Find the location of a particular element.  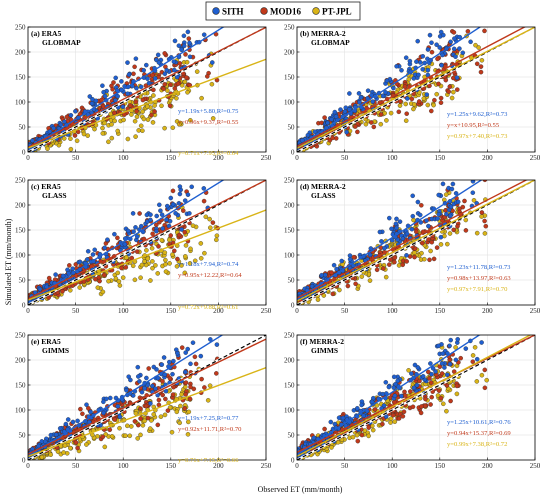

regression-line-mod16 is located at coordinates (412, 239).